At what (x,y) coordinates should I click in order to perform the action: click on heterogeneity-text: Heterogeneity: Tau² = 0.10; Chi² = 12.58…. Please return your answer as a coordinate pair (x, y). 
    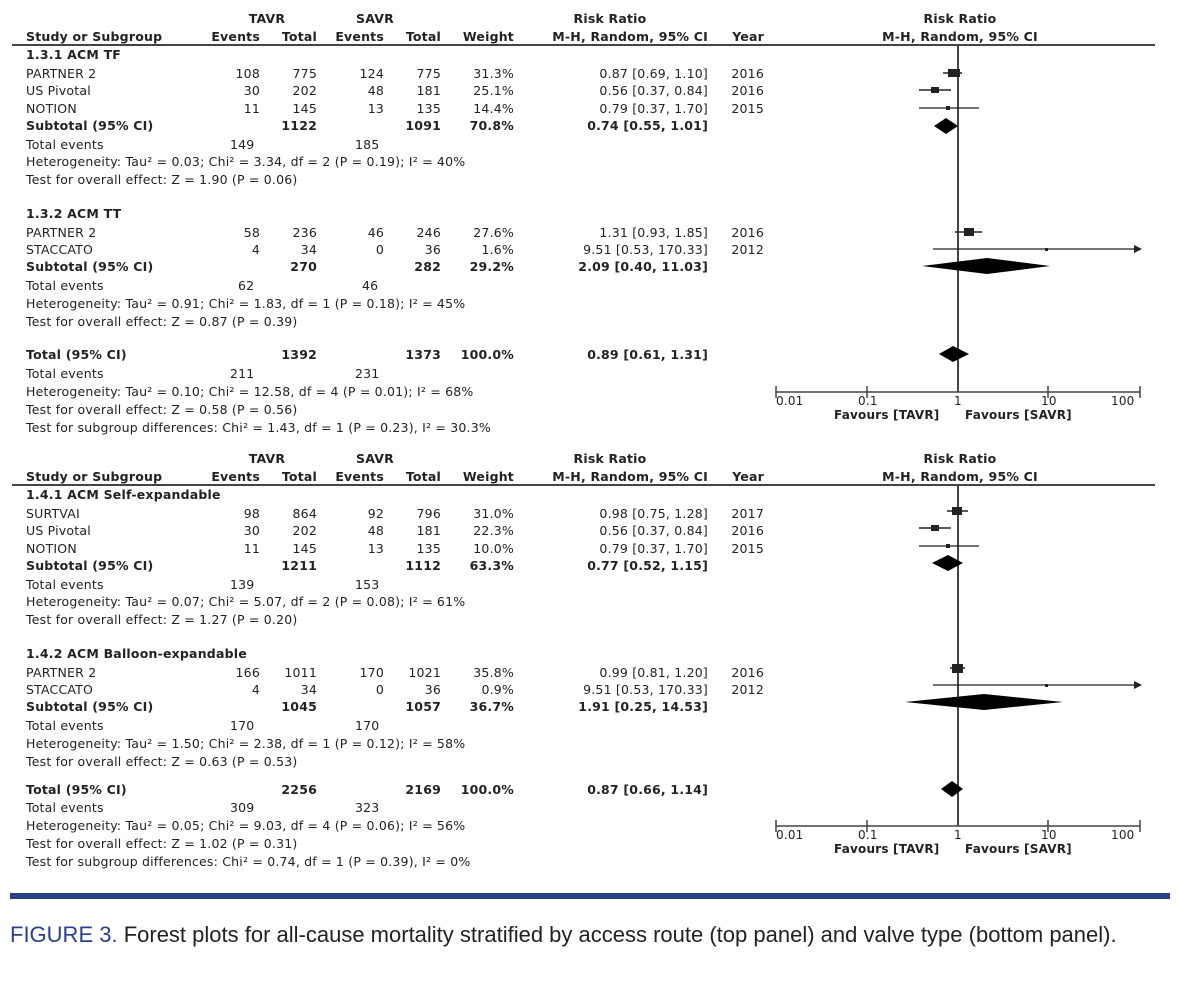
    Looking at the image, I should click on (250, 391).